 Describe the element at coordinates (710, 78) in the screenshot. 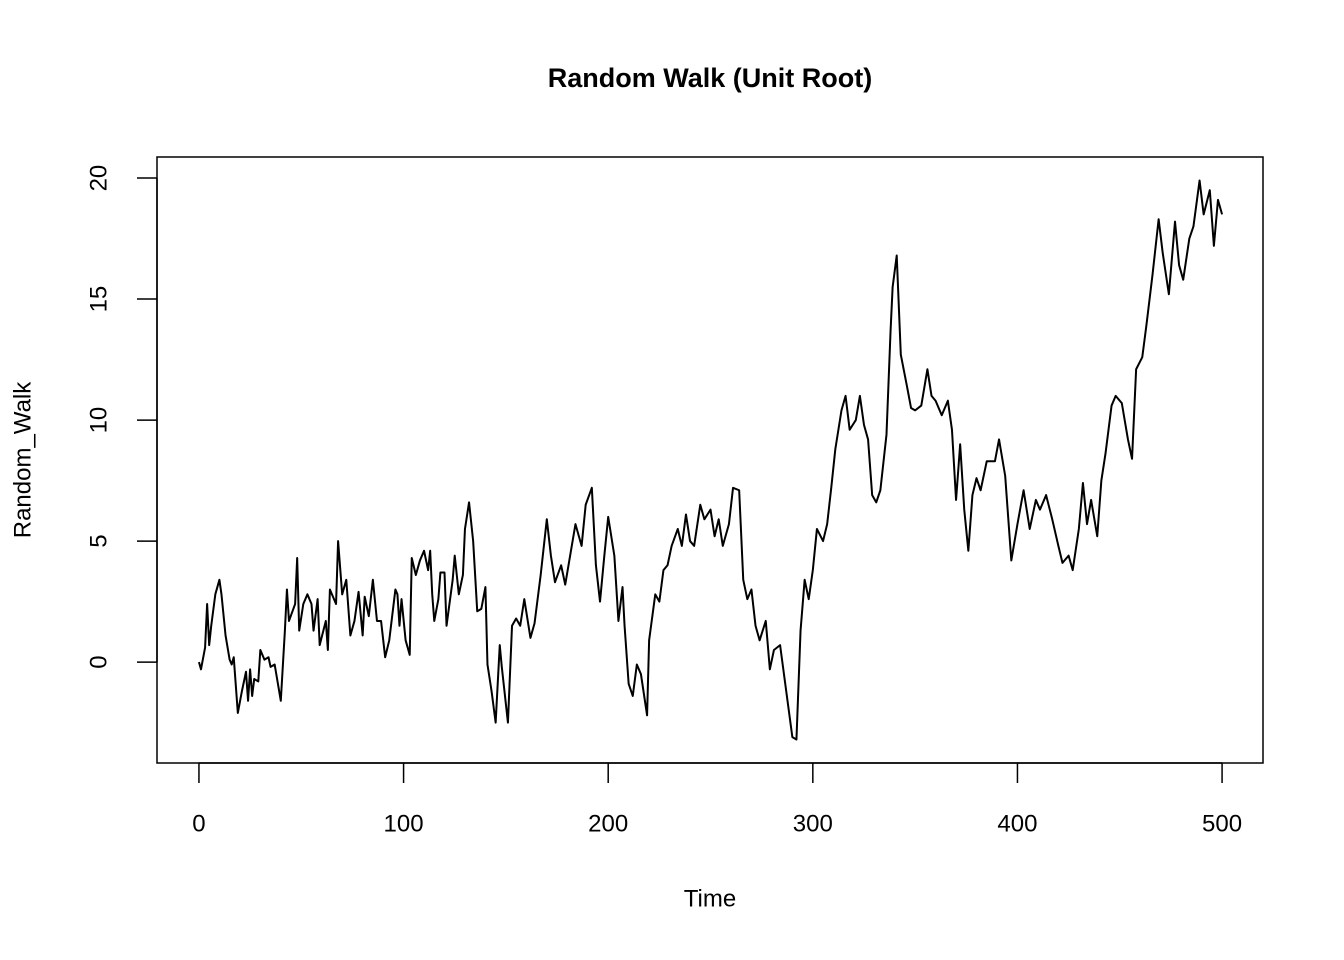

I see `chart-title: Random Walk (Unit Root)` at that location.